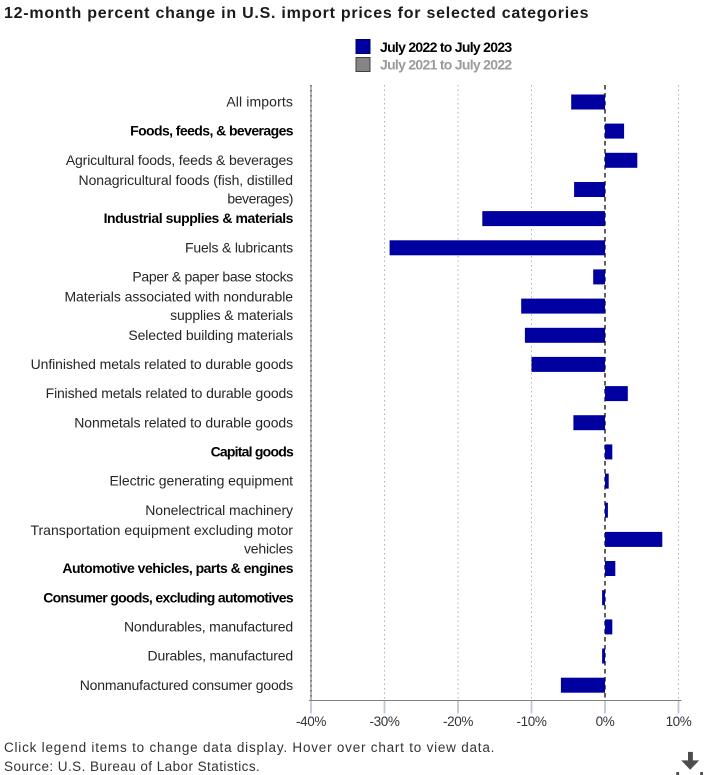 The width and height of the screenshot is (717, 775). Describe the element at coordinates (212, 131) in the screenshot. I see `svg-text: Foods, feeds, & beverages` at that location.